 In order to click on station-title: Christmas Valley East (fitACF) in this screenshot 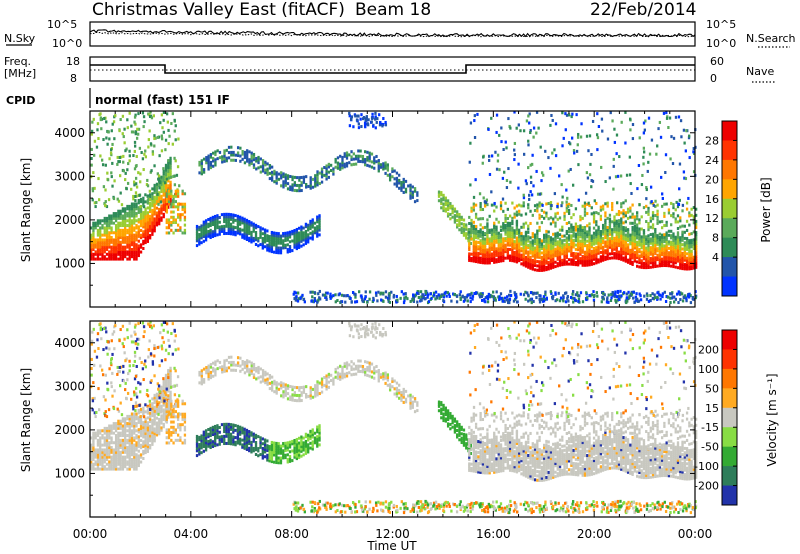, I will do `click(218, 10)`.